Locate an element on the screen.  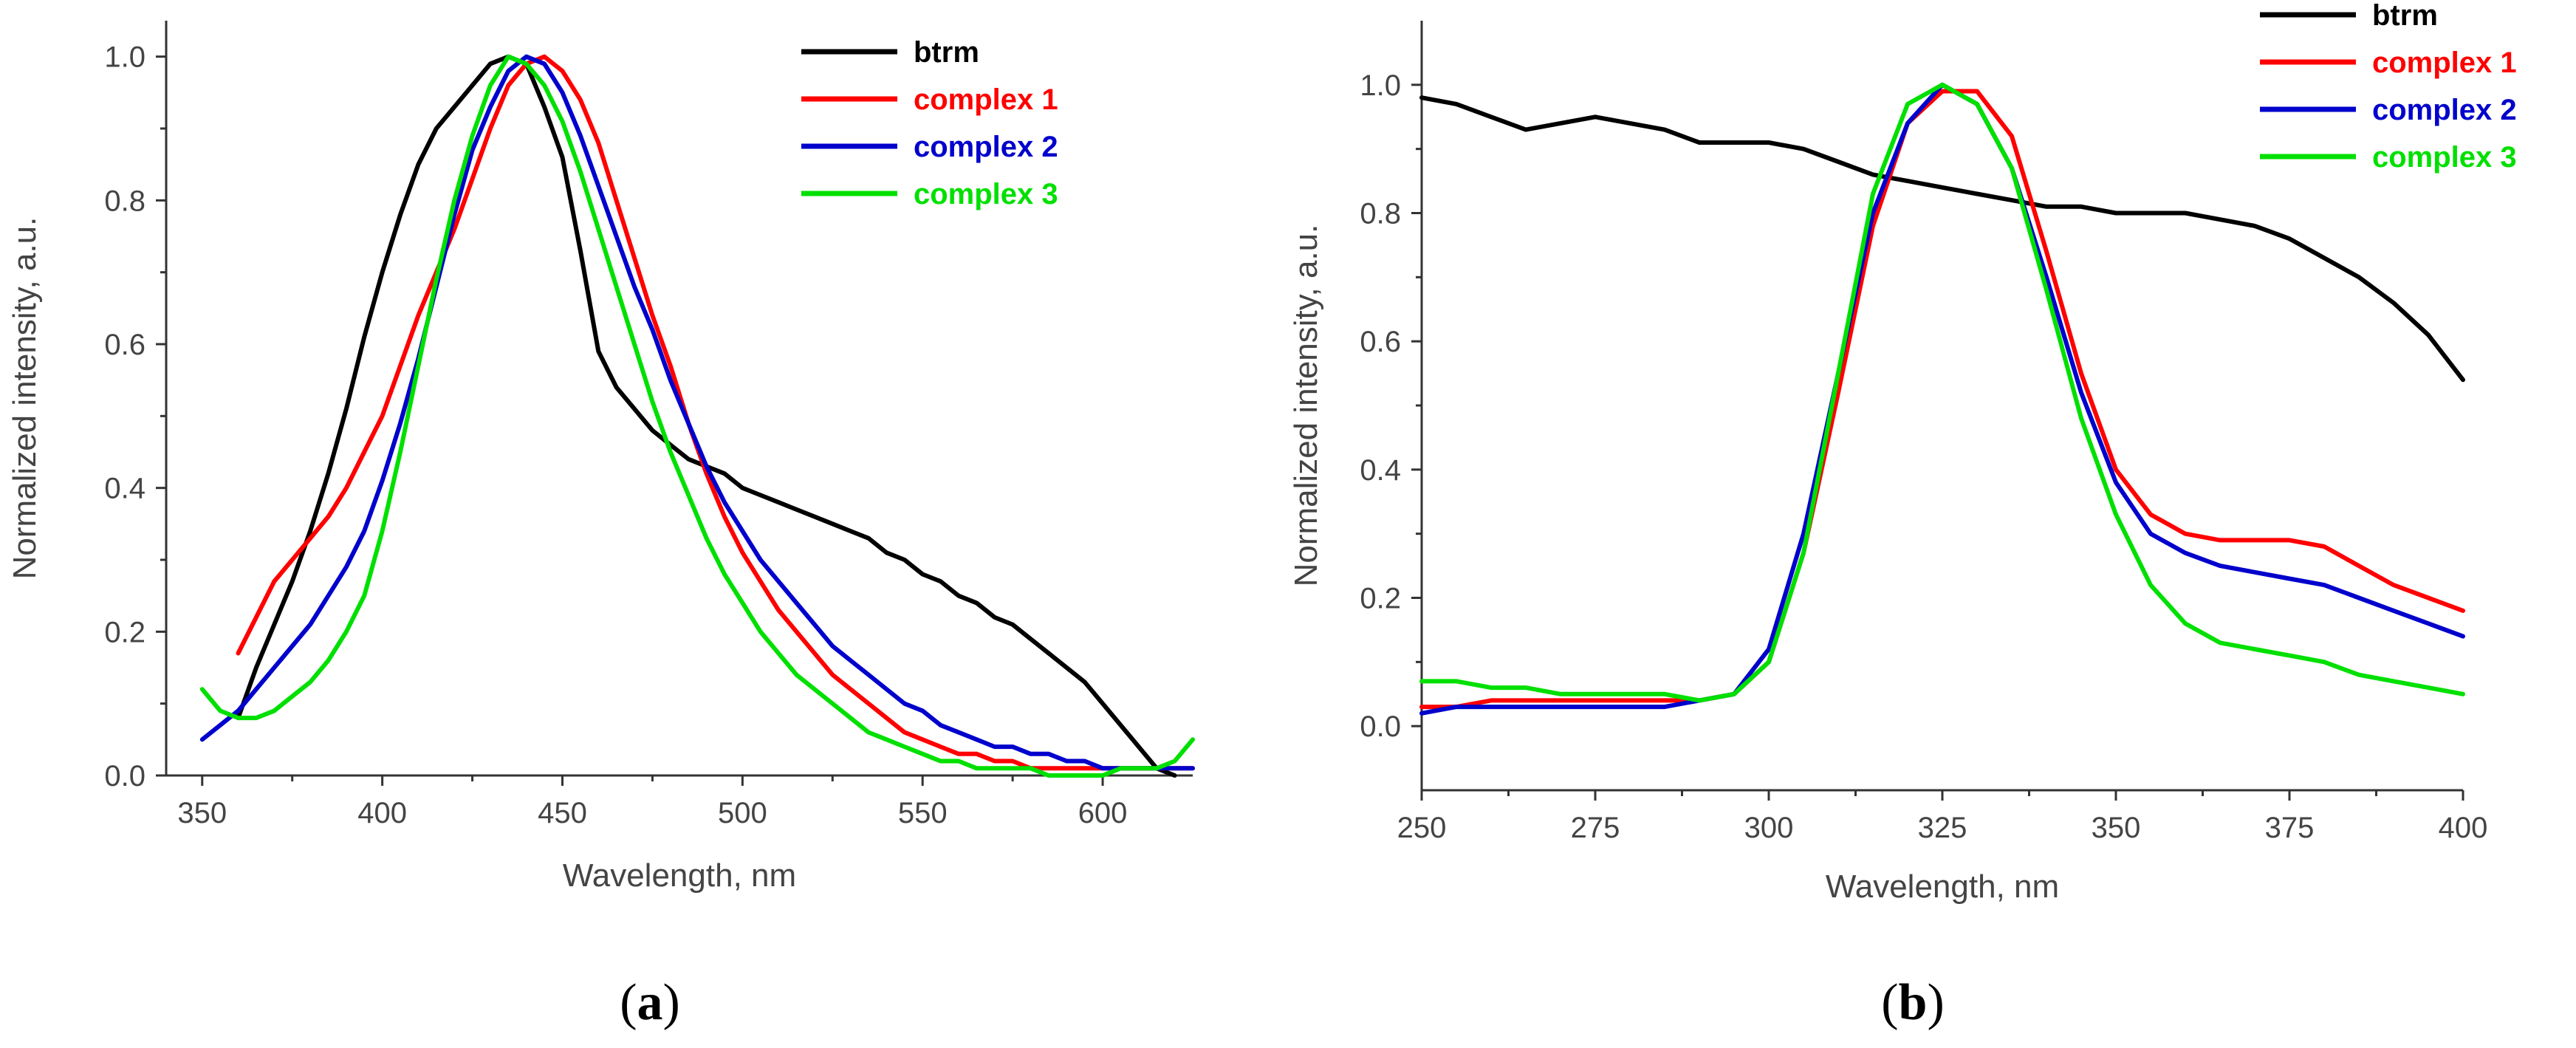
panel-label-letter: b is located at coordinates (1913, 1002).